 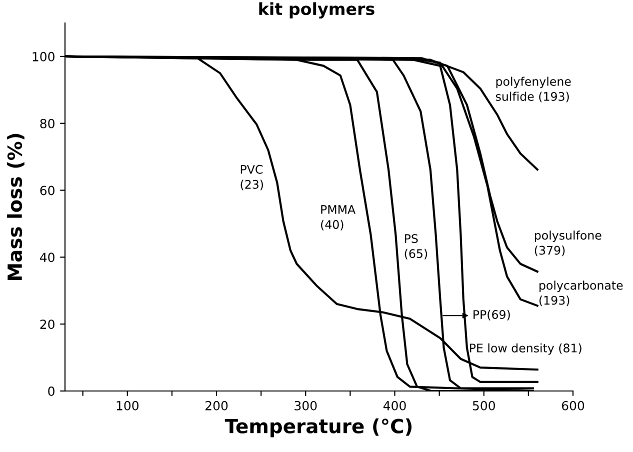 I want to click on chart-title: kit polymers, so click(x=316, y=10).